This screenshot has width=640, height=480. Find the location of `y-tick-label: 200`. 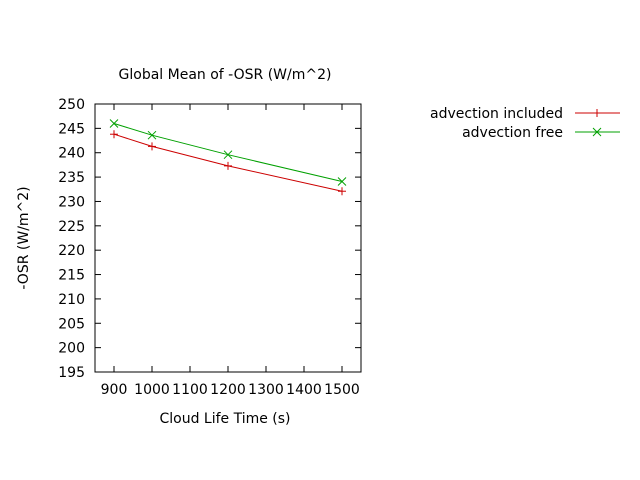

y-tick-label: 200 is located at coordinates (71, 349).